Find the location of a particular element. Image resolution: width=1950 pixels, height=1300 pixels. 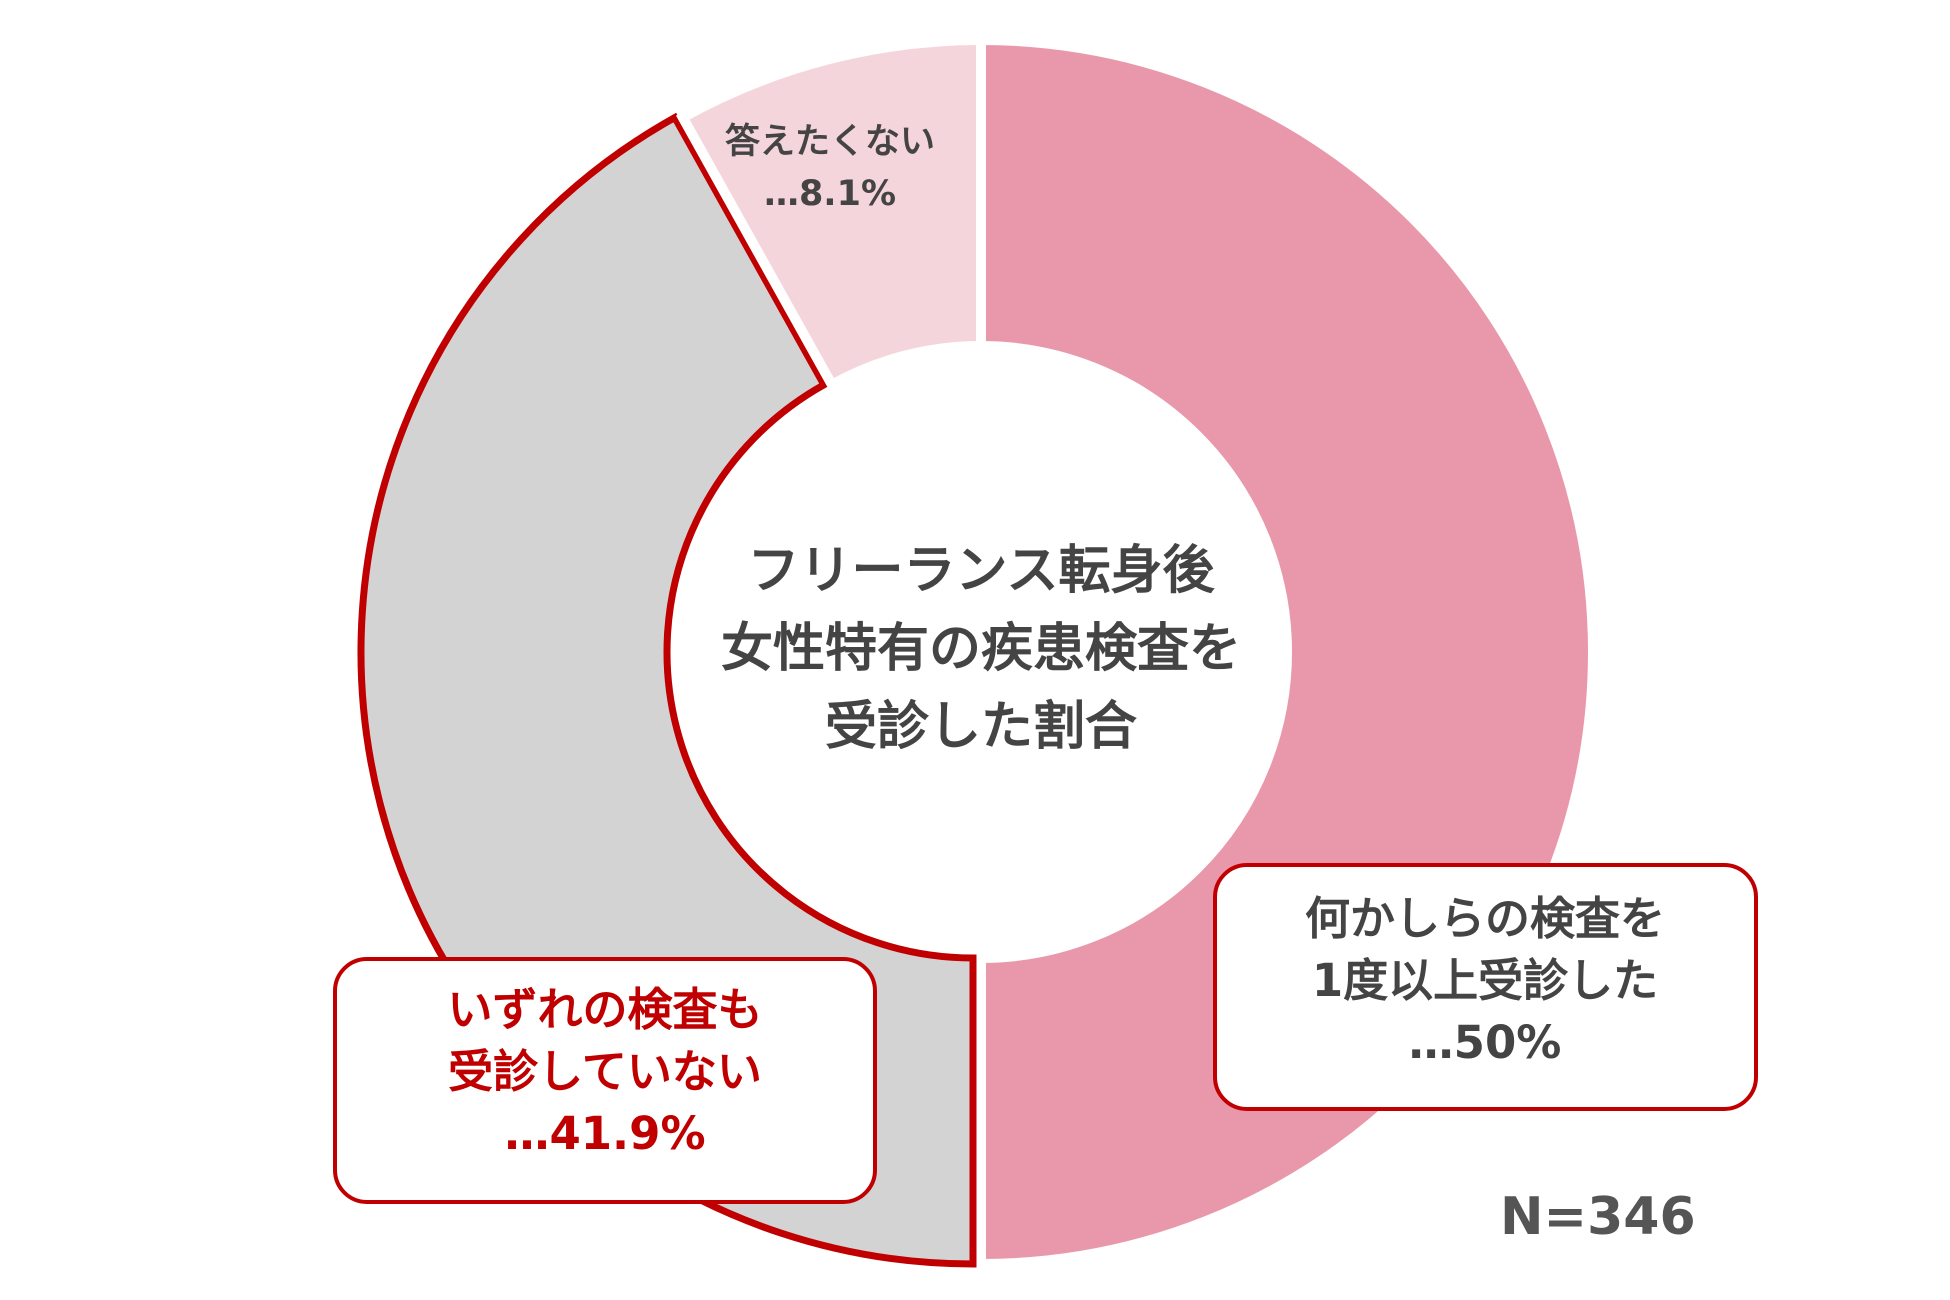

donut-segment is located at coordinates (830, 213).